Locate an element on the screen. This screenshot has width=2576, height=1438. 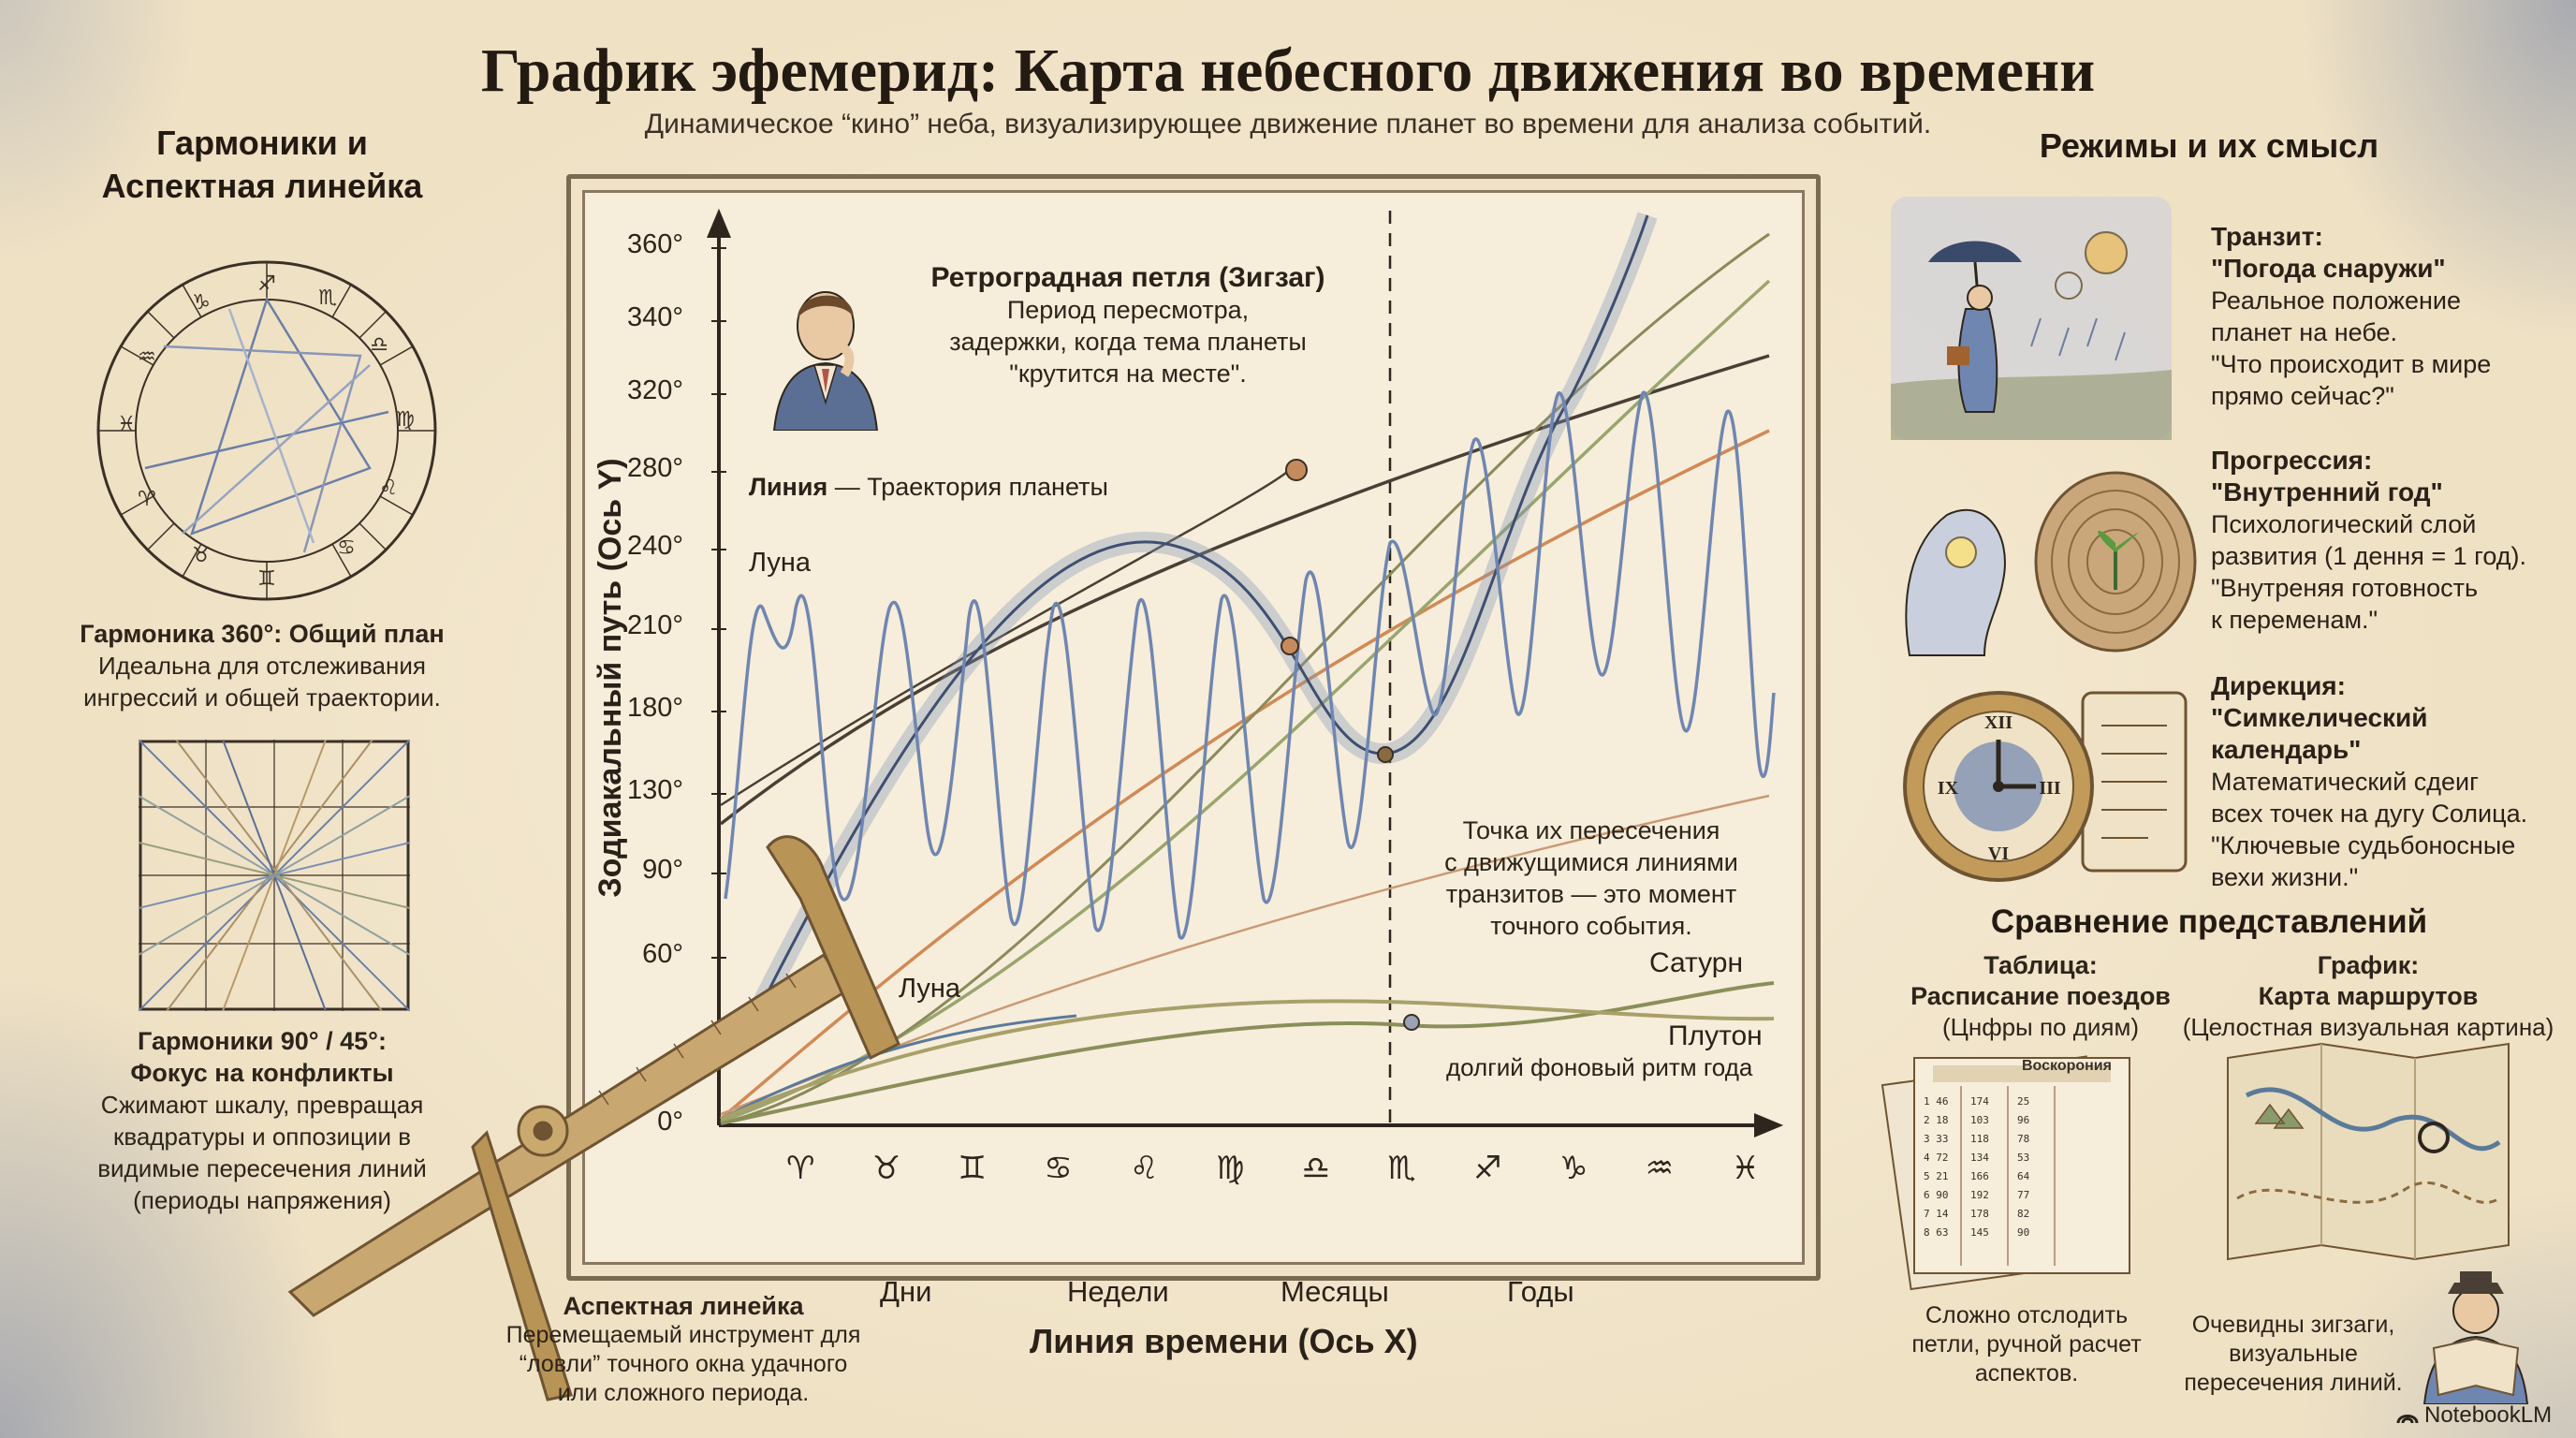
loop-crossing-marker is located at coordinates (1290, 646).